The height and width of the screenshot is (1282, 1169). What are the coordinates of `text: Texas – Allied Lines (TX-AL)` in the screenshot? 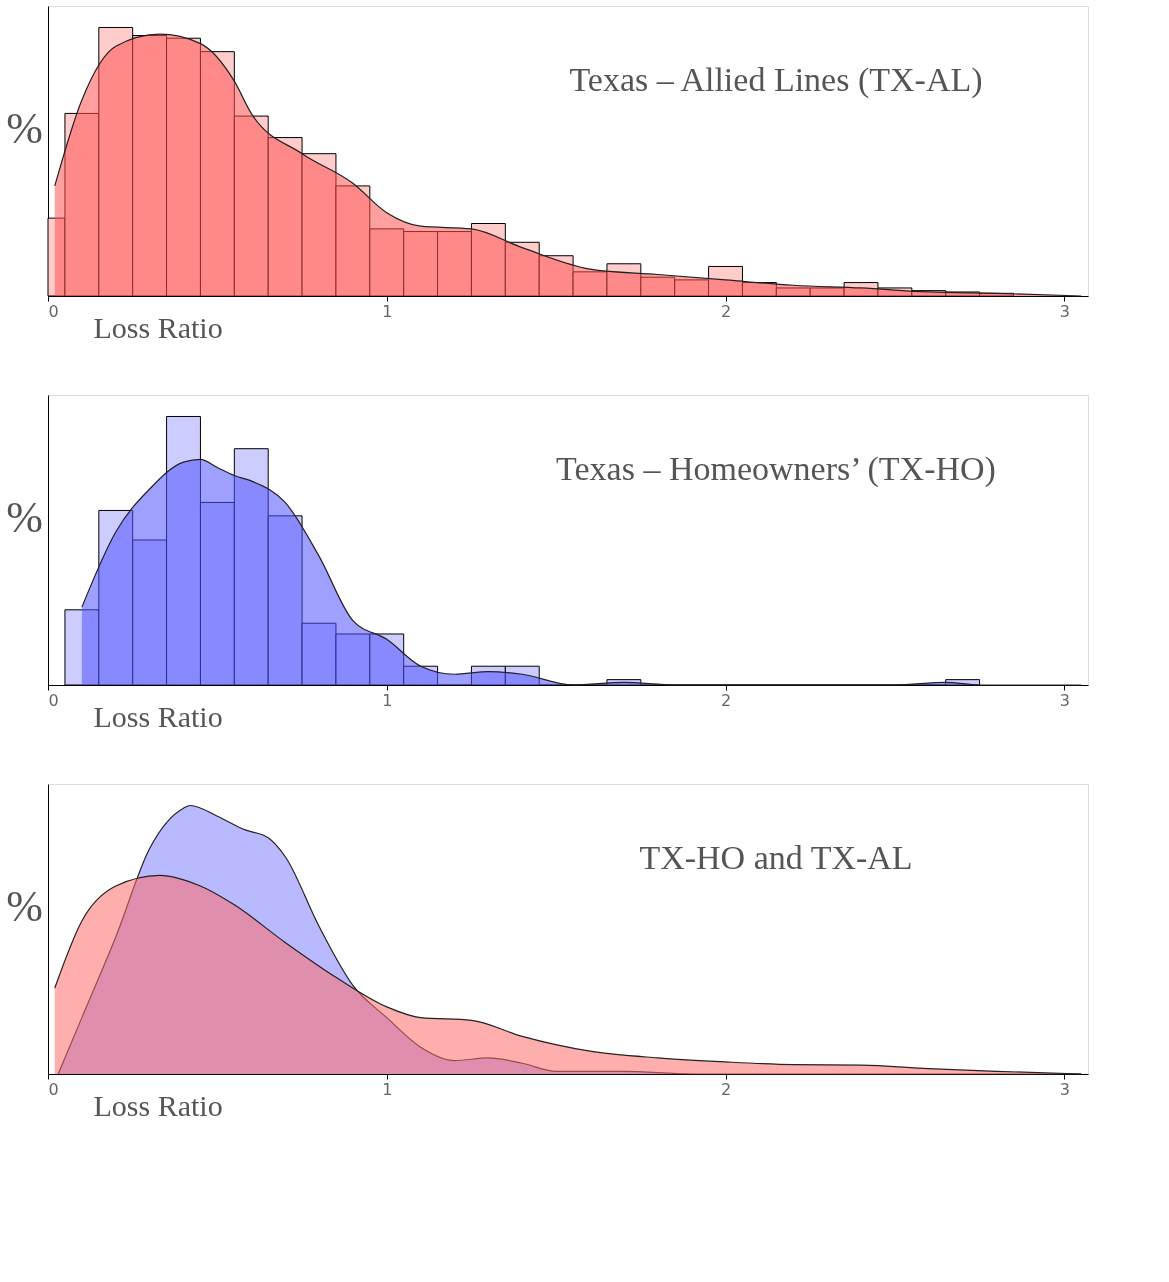 It's located at (776, 80).